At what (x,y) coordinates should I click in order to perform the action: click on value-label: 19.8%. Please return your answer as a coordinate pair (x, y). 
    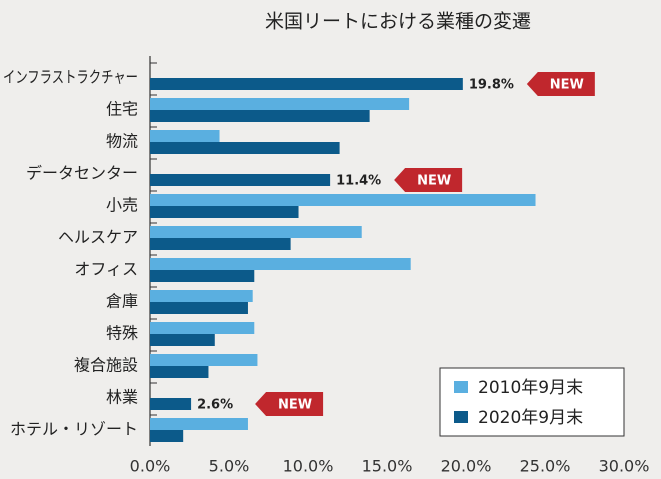
    Looking at the image, I should click on (491, 85).